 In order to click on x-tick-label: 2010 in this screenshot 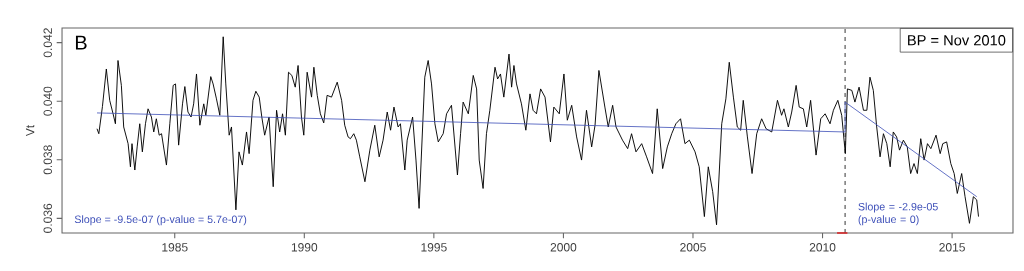, I will do `click(822, 247)`.